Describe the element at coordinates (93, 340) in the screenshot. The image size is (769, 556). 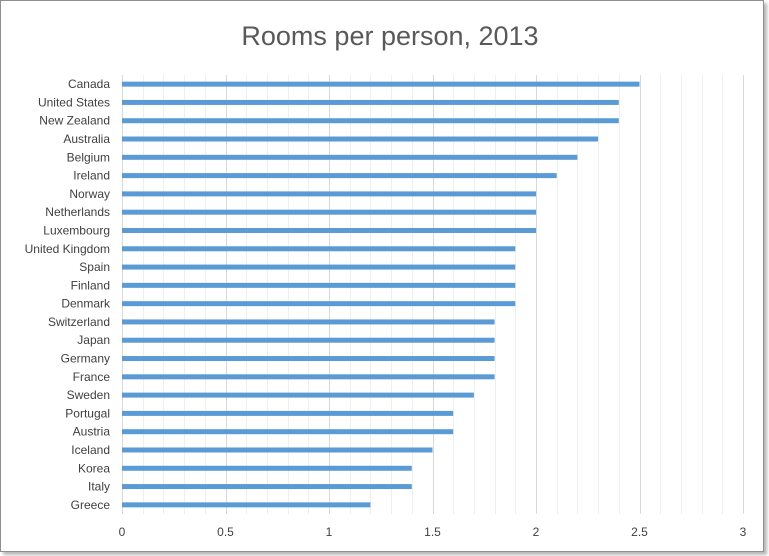
I see `category-label: Japan` at that location.